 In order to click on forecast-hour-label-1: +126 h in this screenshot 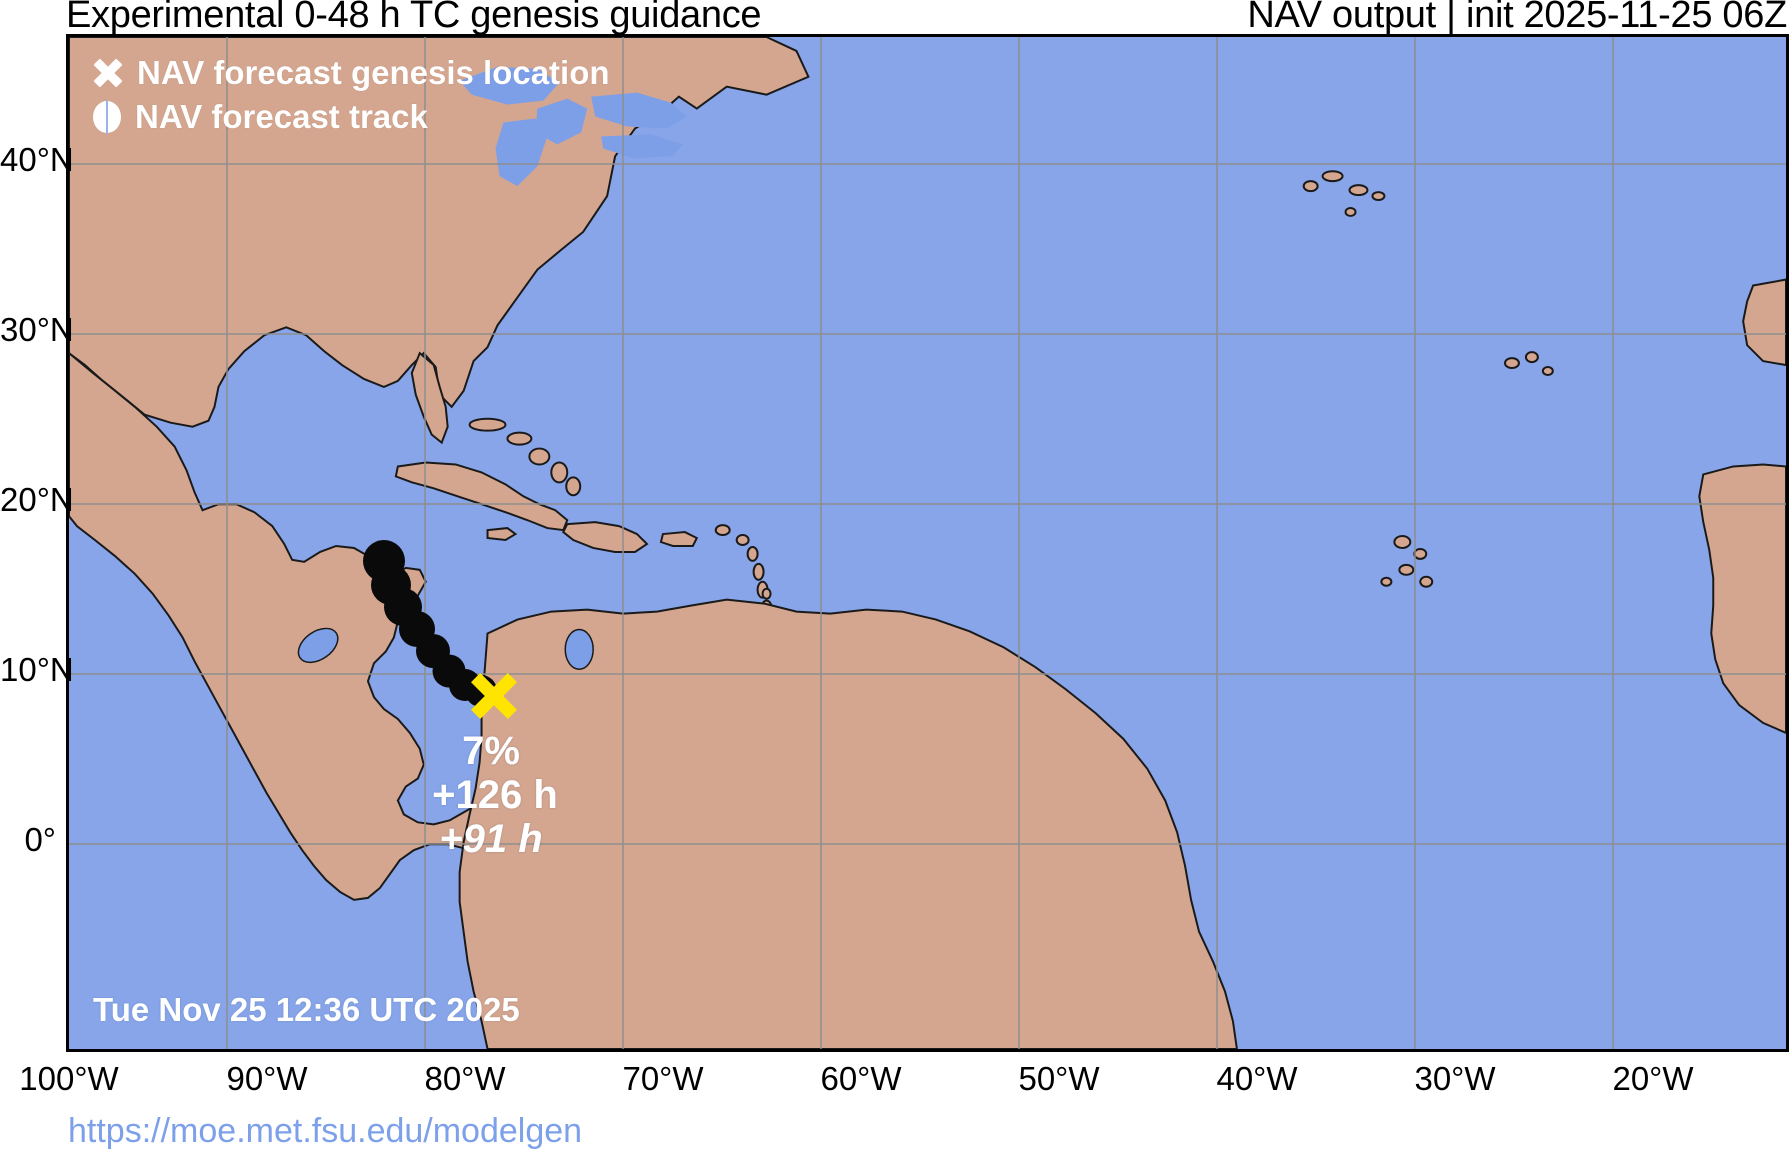, I will do `click(495, 795)`.